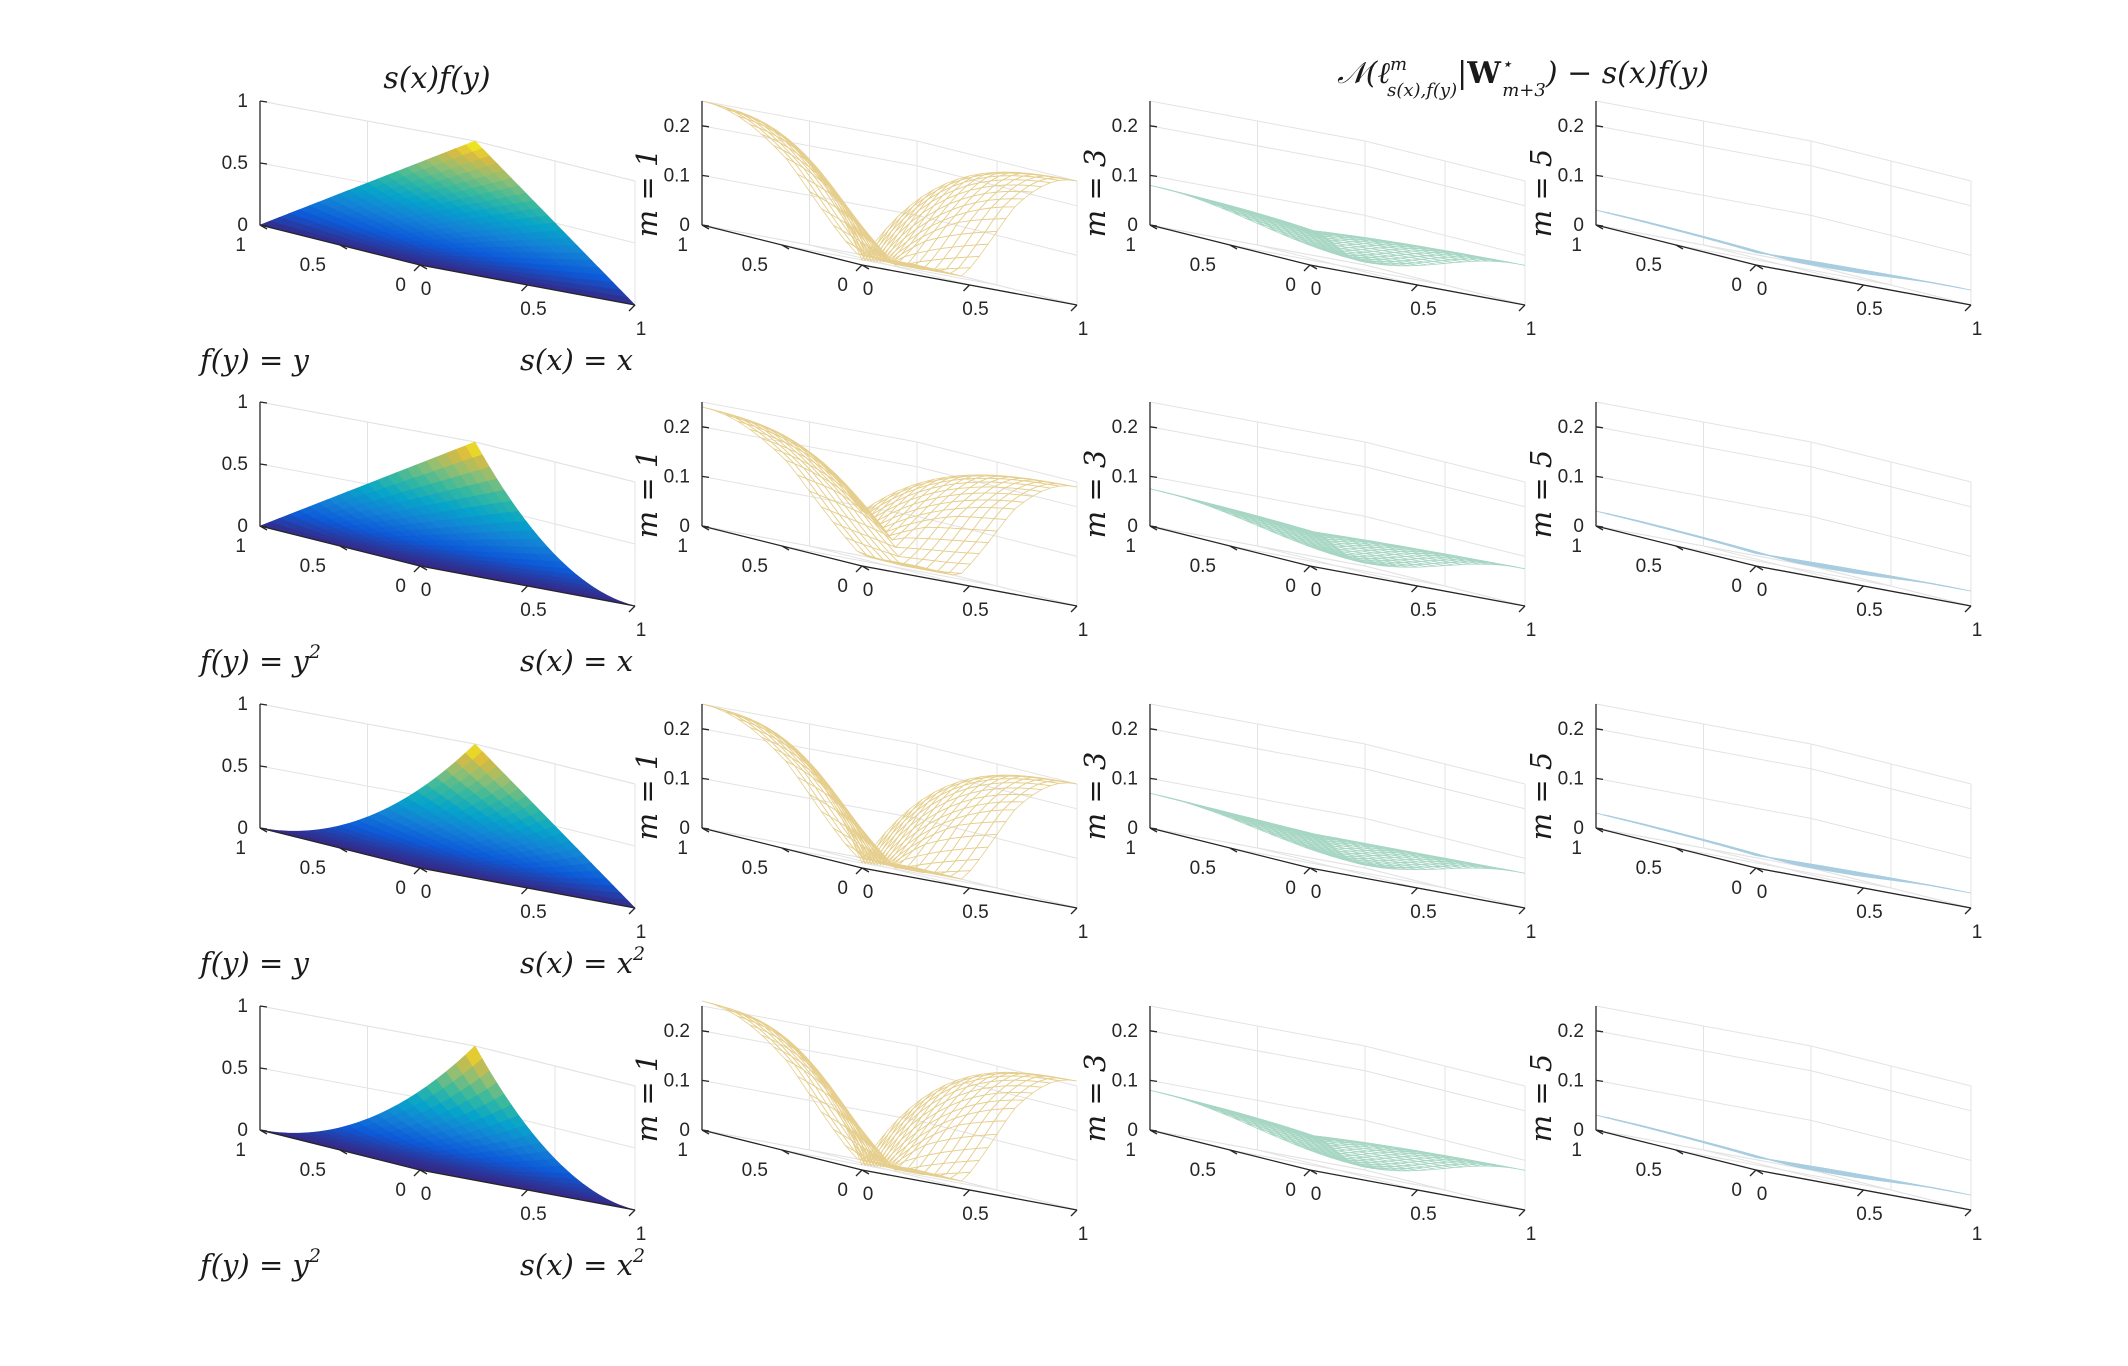 The image size is (2128, 1366). Describe the element at coordinates (235, 766) in the screenshot. I see `z-tick-label: 0.5` at that location.